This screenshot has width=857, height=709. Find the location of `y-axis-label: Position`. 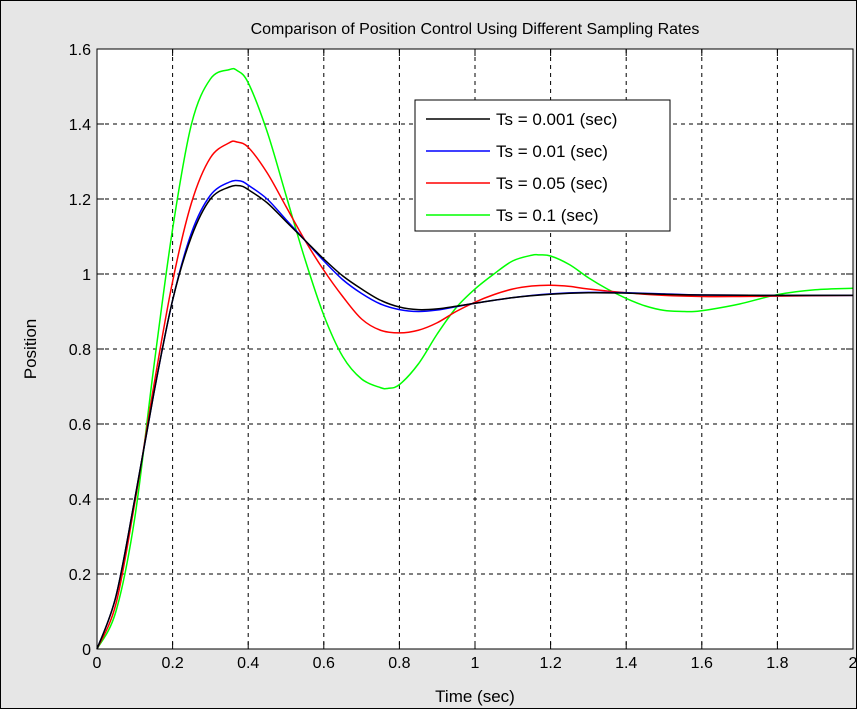

y-axis-label: Position is located at coordinates (30, 349).